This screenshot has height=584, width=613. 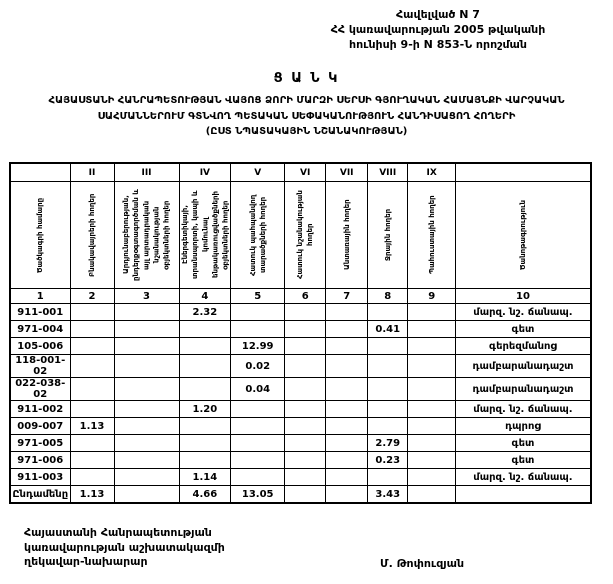 I want to click on column-number-cell: 4, so click(x=205, y=296).